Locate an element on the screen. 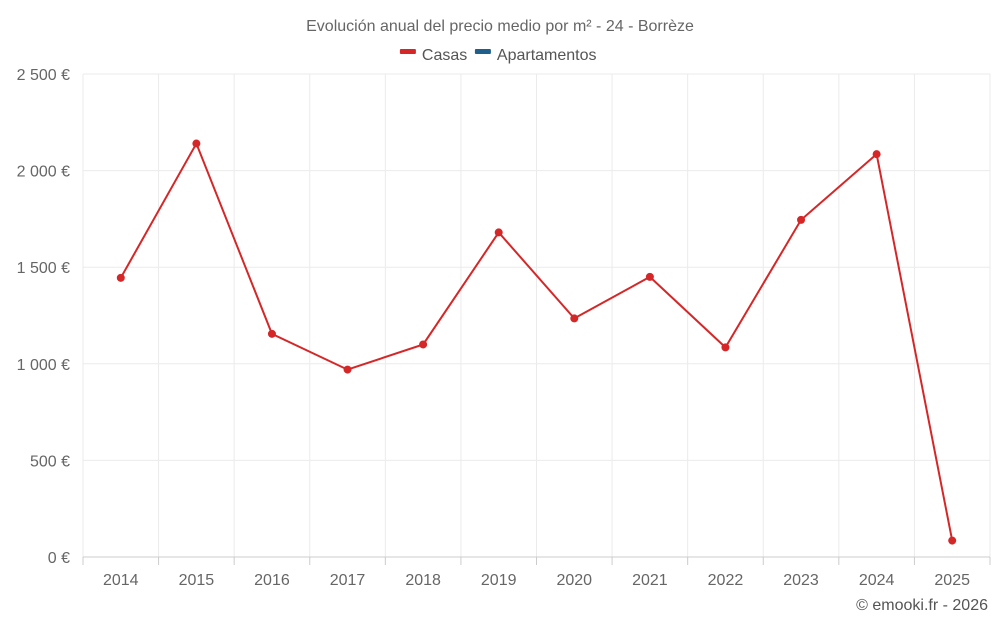  x-tick-label: 2015 is located at coordinates (197, 580).